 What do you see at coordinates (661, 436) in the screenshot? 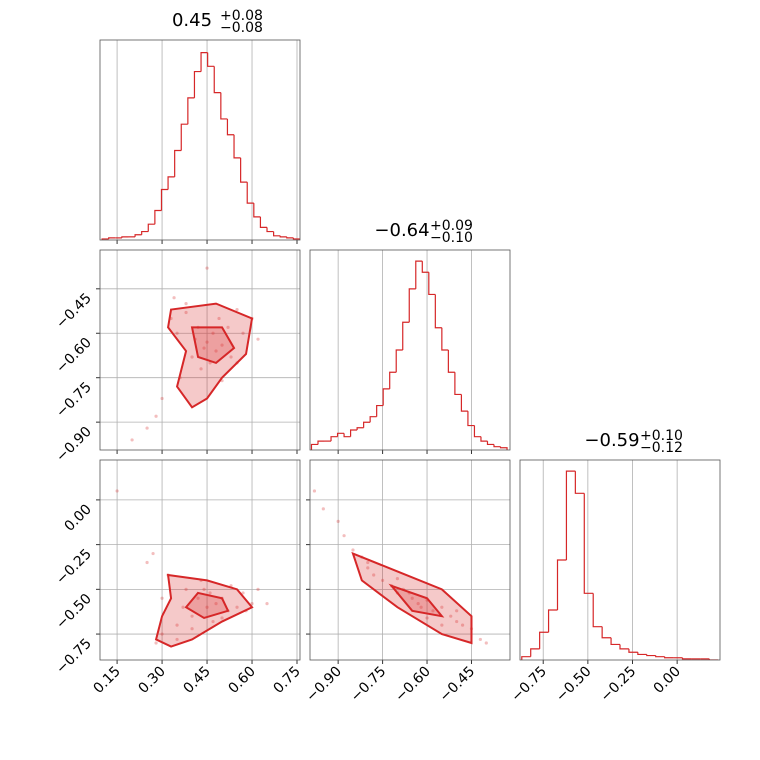
I see `title-plus: +0.10` at bounding box center [661, 436].